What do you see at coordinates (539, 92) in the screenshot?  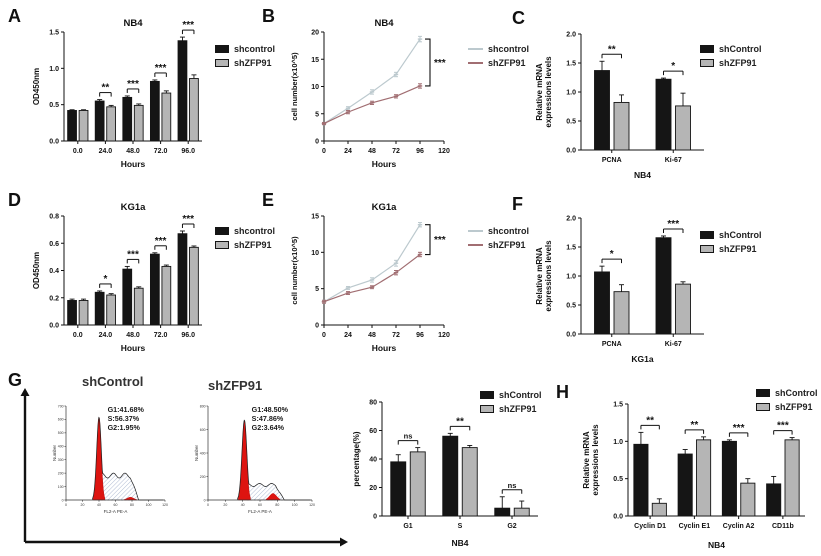 I see `svg-text: Relative mRNA` at bounding box center [539, 92].